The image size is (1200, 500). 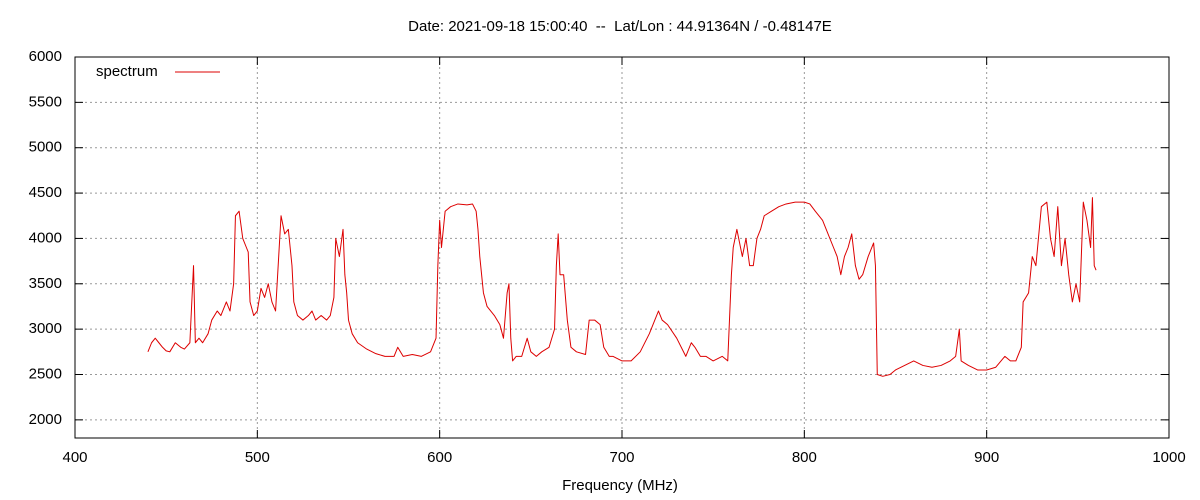 I want to click on y-tick-label: 3500, so click(x=45, y=283).